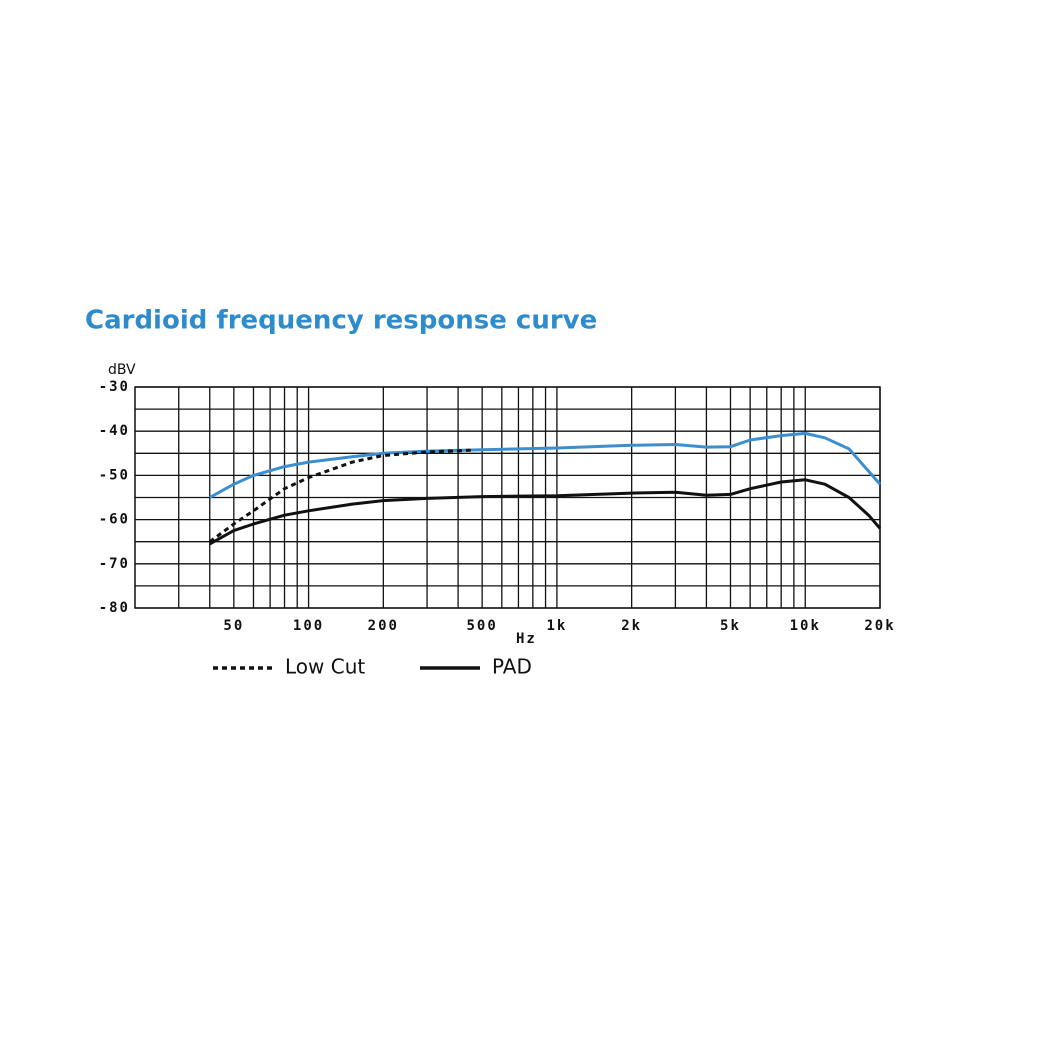 This screenshot has height=1048, width=1045. I want to click on x-tick-label: 2k, so click(631, 626).